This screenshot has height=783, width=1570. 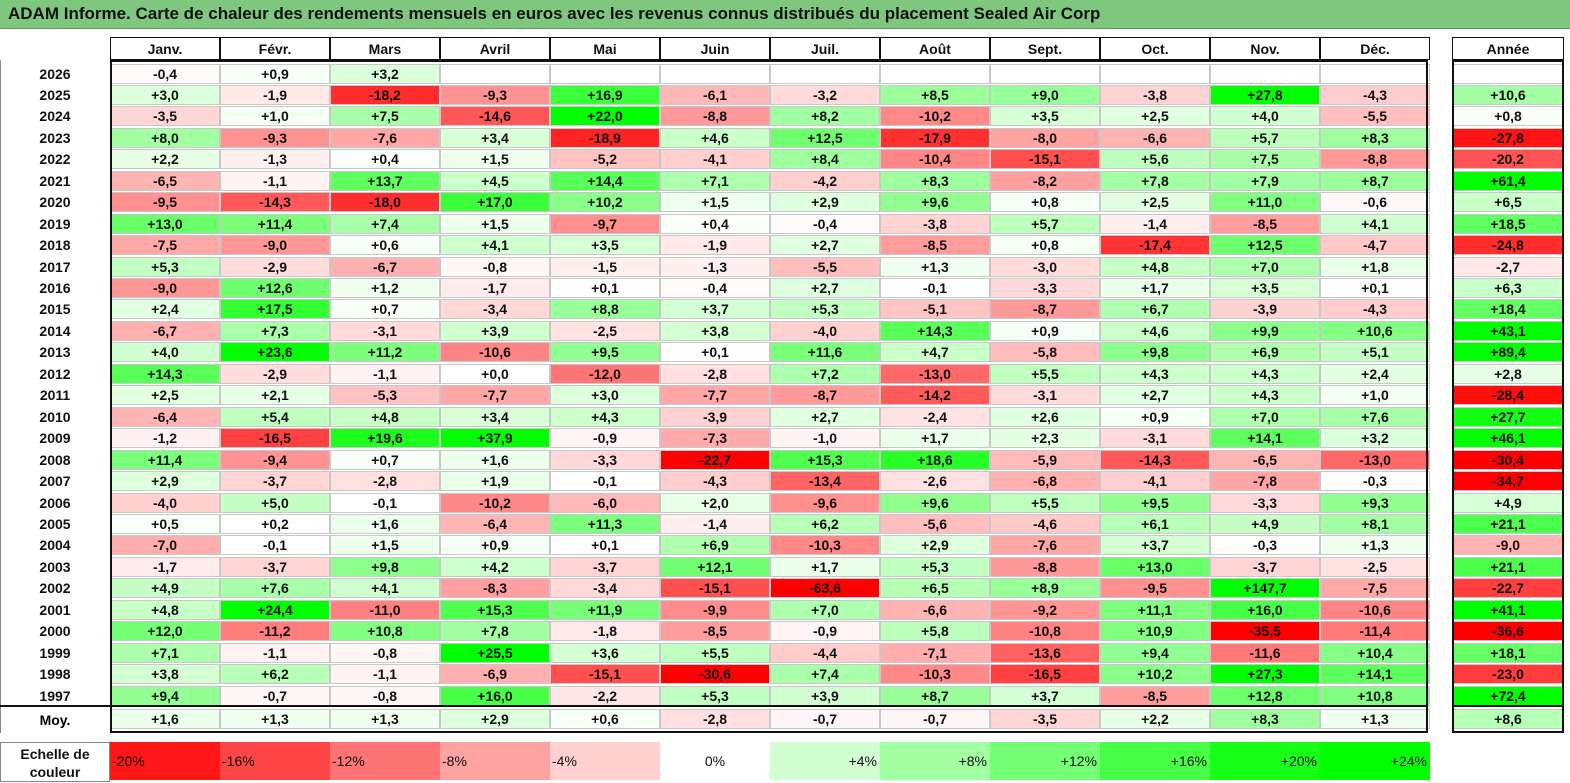 What do you see at coordinates (165, 288) in the screenshot?
I see `month-cell: -9,0` at bounding box center [165, 288].